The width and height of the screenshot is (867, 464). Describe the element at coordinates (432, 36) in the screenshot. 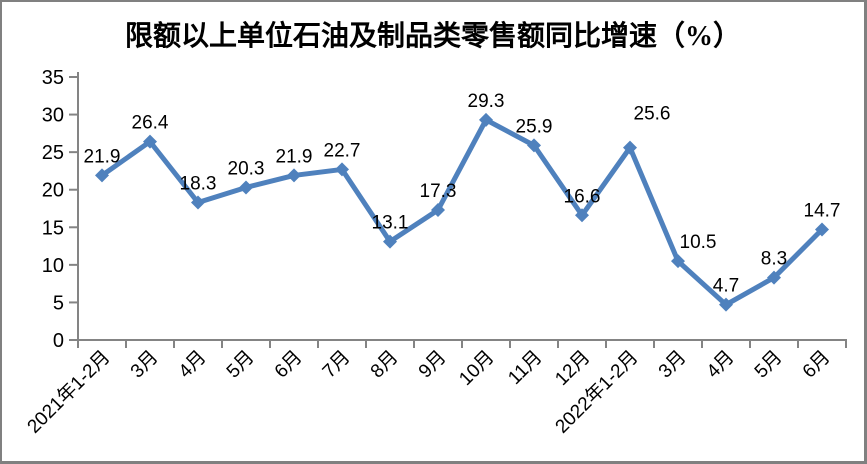

I see `chart-title: 限额以上单位石油及制品类零售额同比增速（%）` at that location.